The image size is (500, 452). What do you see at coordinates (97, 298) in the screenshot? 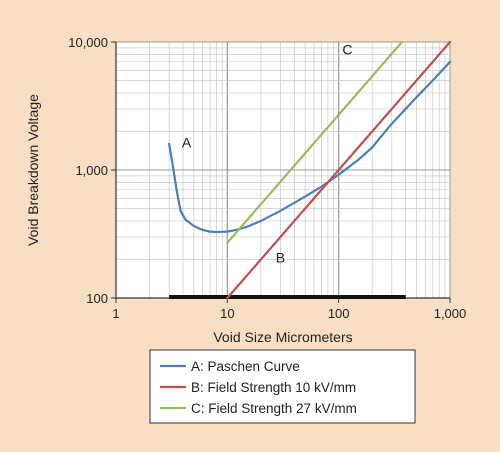
I see `y-tick-label: 100` at bounding box center [97, 298].